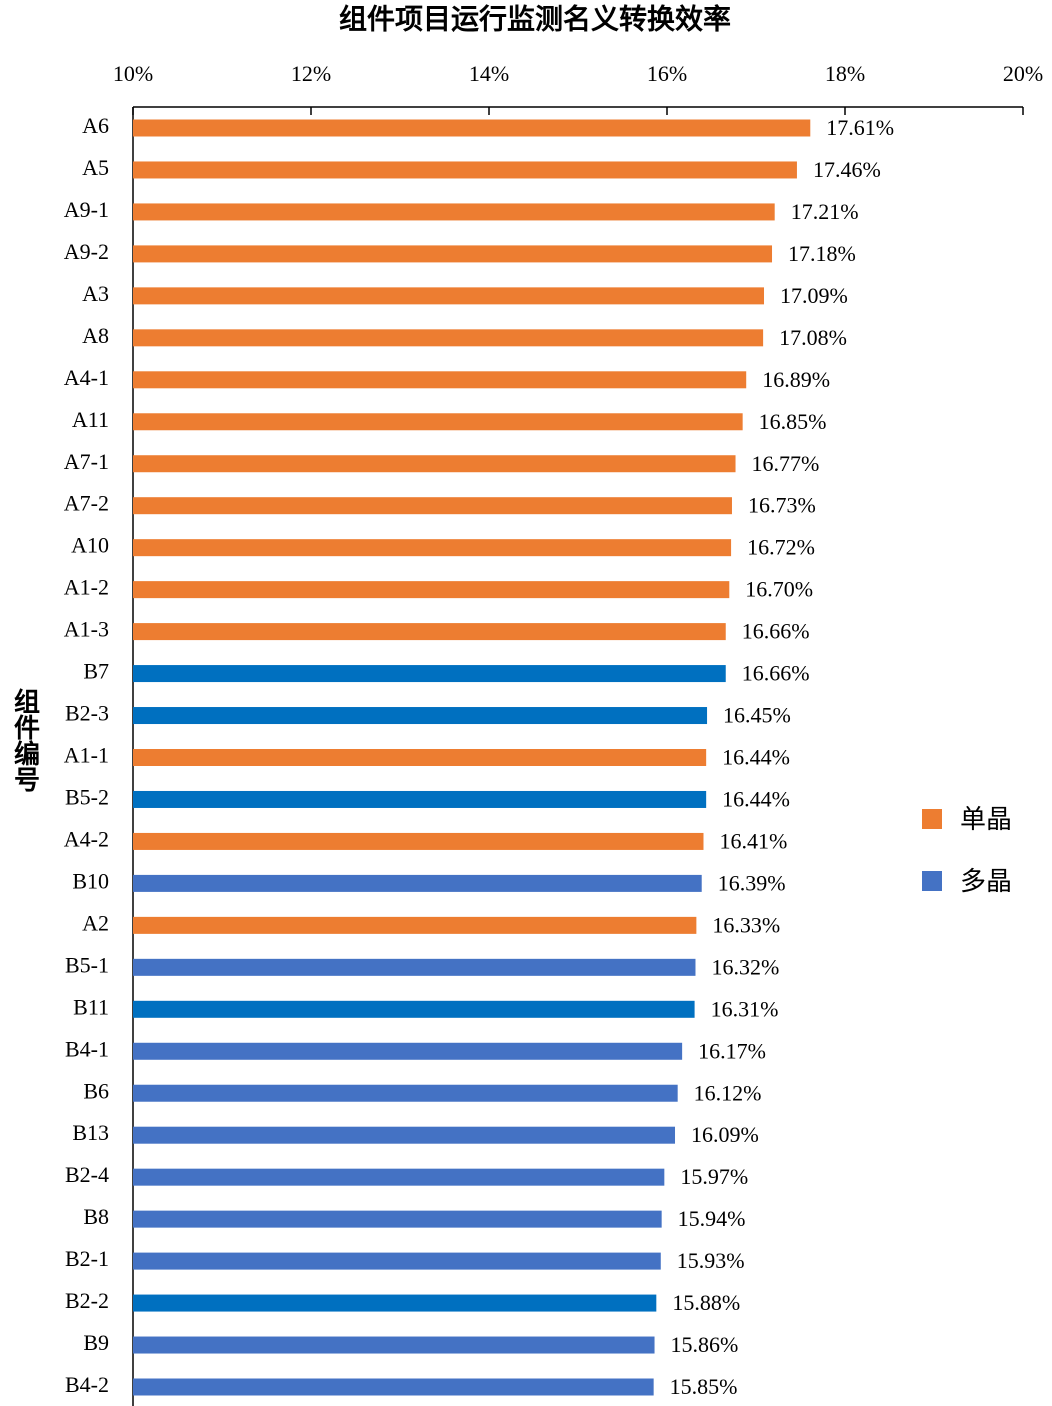 The width and height of the screenshot is (1052, 1406). Describe the element at coordinates (95, 922) in the screenshot. I see `y-tick-label: A2` at that location.